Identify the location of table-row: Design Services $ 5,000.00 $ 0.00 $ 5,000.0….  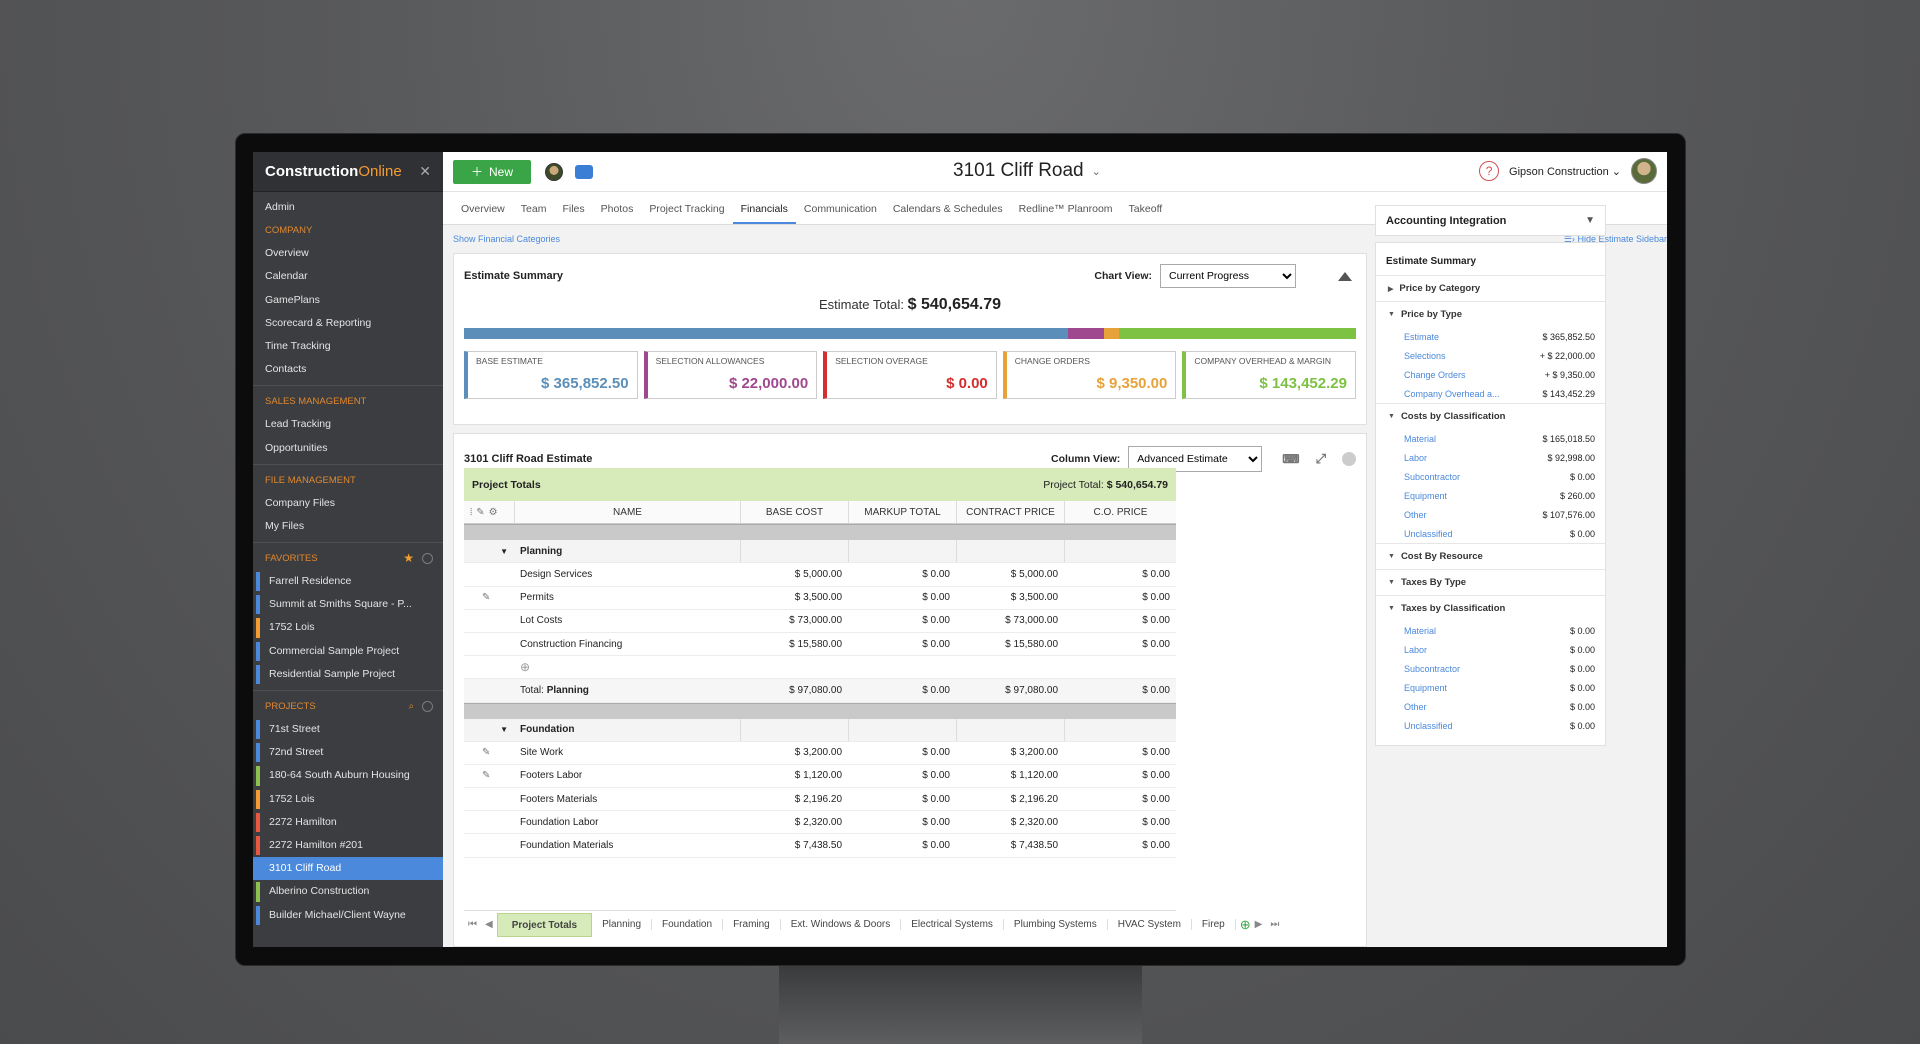
(820, 575).